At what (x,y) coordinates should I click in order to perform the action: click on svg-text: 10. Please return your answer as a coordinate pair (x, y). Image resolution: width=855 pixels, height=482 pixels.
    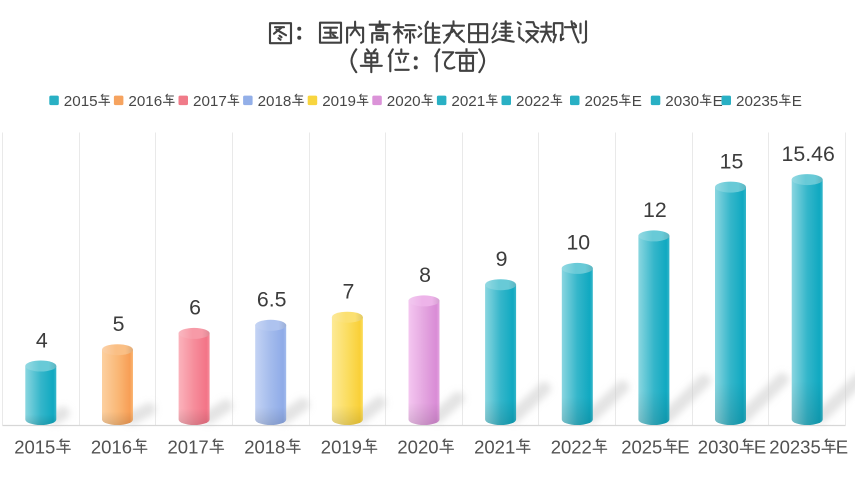
    Looking at the image, I should click on (578, 243).